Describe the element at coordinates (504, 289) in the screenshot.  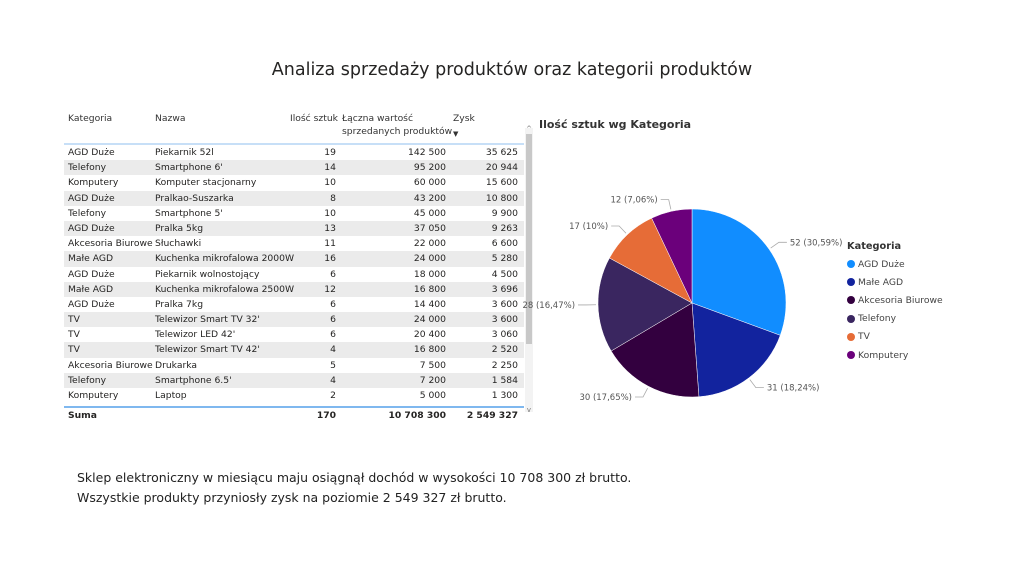
I see `cell-zysk: 3 696` at that location.